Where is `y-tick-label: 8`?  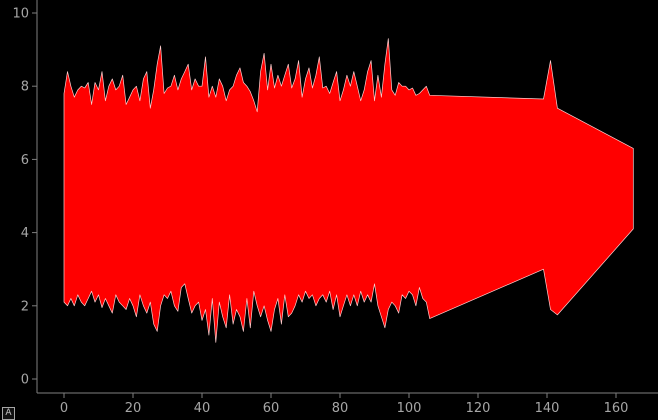 y-tick-label: 8 is located at coordinates (25, 87).